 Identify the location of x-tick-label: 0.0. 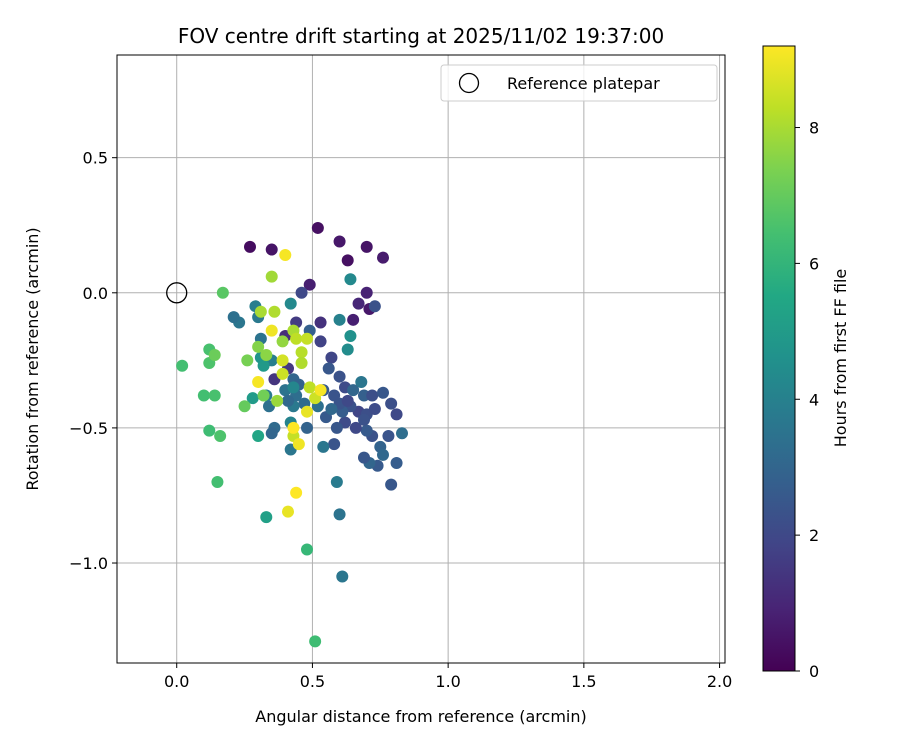
(176, 681).